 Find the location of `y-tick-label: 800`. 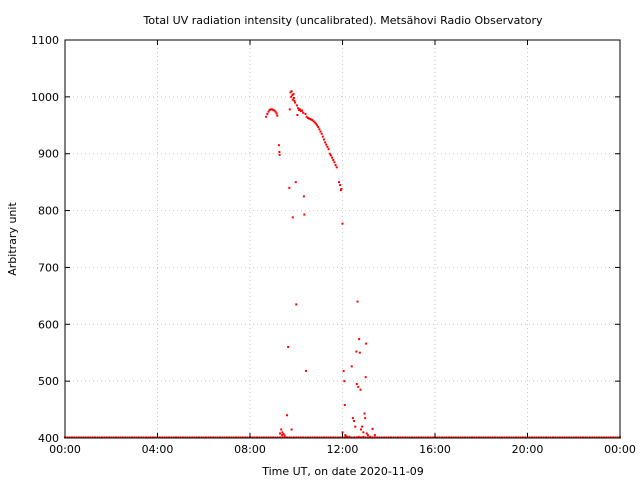

y-tick-label: 800 is located at coordinates (48, 211).